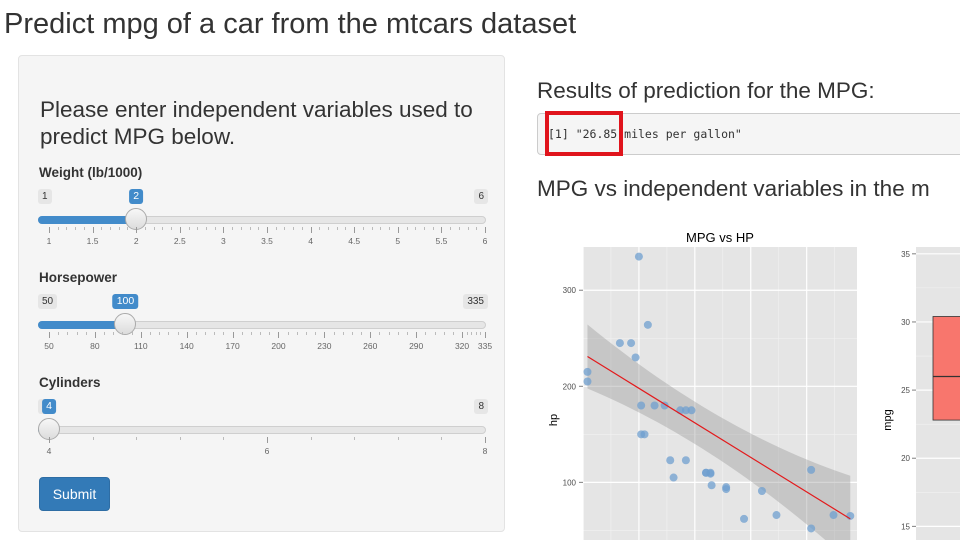 This screenshot has height=540, width=960. I want to click on cylinders-slider-track, so click(262, 430).